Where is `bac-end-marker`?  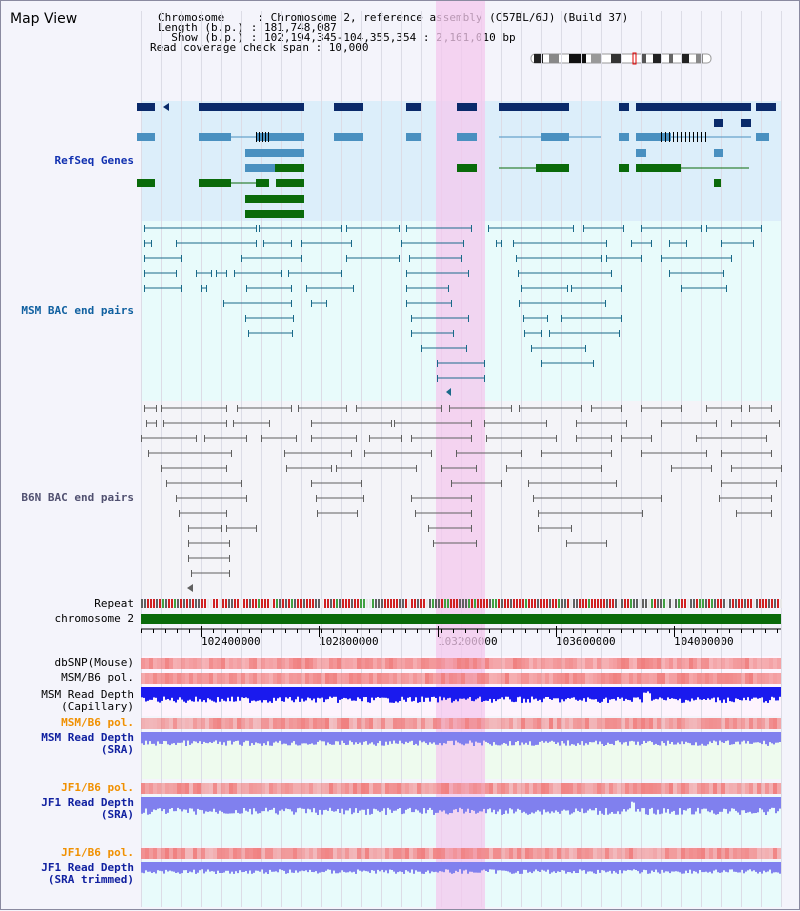
bac-end-marker is located at coordinates (448, 392).